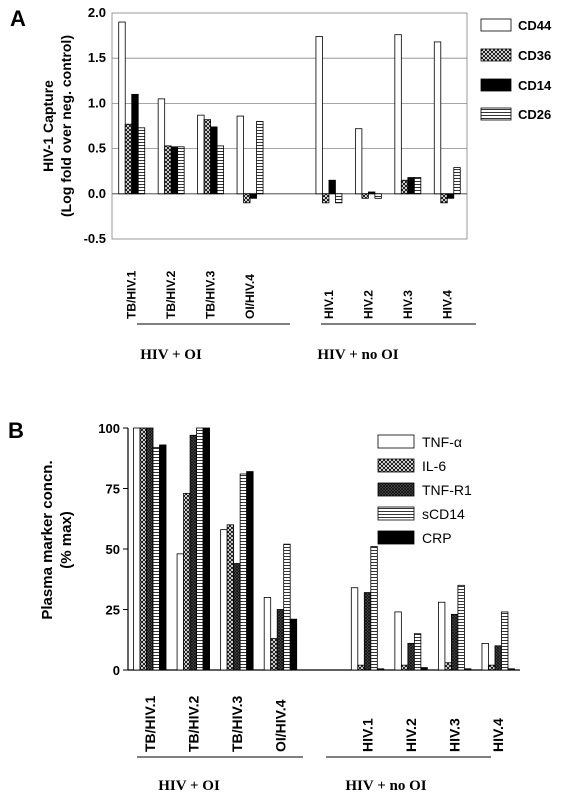  Describe the element at coordinates (443, 514) in the screenshot. I see `legend-label-b-scd14: sCD14` at that location.